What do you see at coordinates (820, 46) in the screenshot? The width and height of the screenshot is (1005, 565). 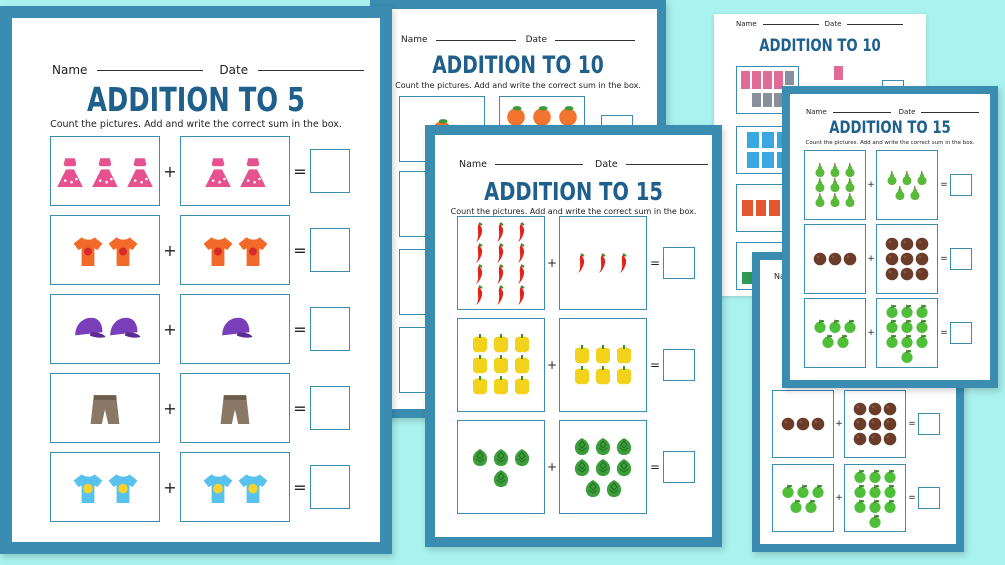 I see `page-title: ADDITION TO 10` at bounding box center [820, 46].